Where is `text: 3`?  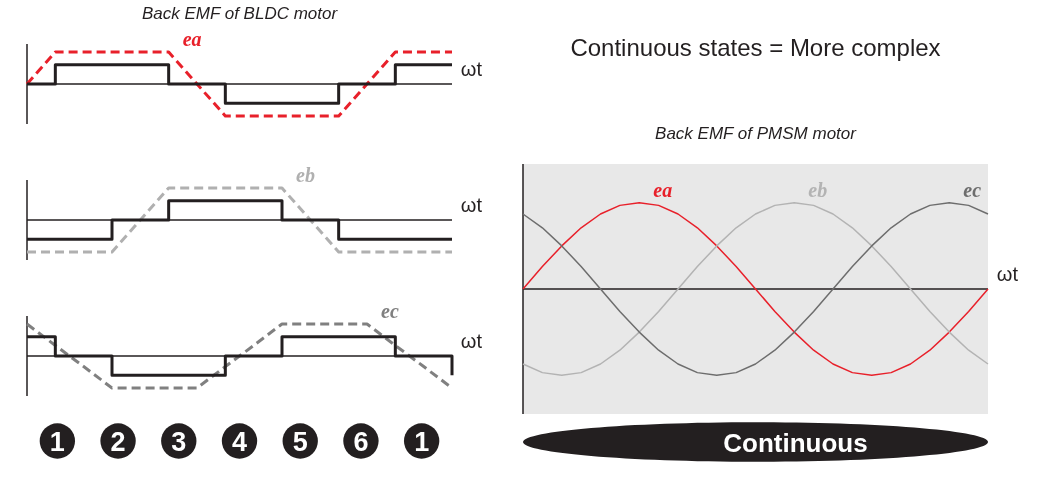 text: 3 is located at coordinates (179, 442).